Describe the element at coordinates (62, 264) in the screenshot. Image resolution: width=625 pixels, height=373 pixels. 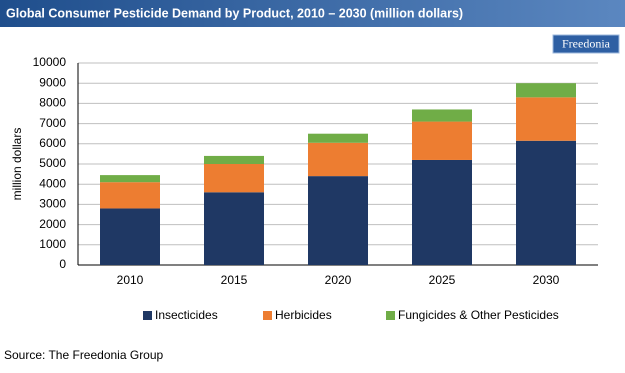
I see `y-tick-label: 0` at that location.